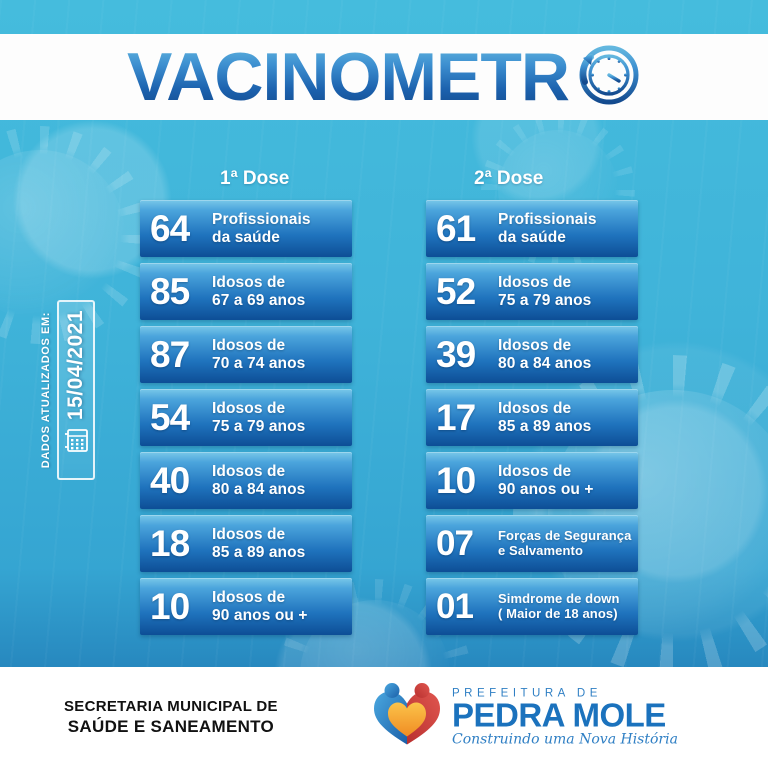  I want to click on stat-card: 39 Idosos de 80 a 84 anos, so click(532, 354).